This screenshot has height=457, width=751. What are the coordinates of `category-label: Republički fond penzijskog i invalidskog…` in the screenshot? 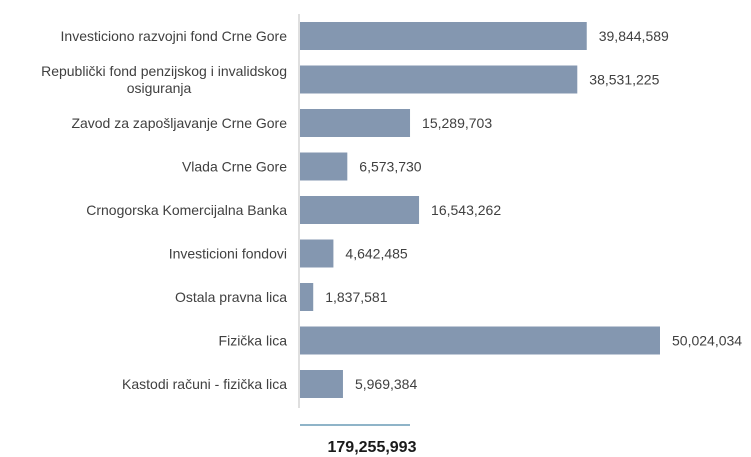 It's located at (164, 79).